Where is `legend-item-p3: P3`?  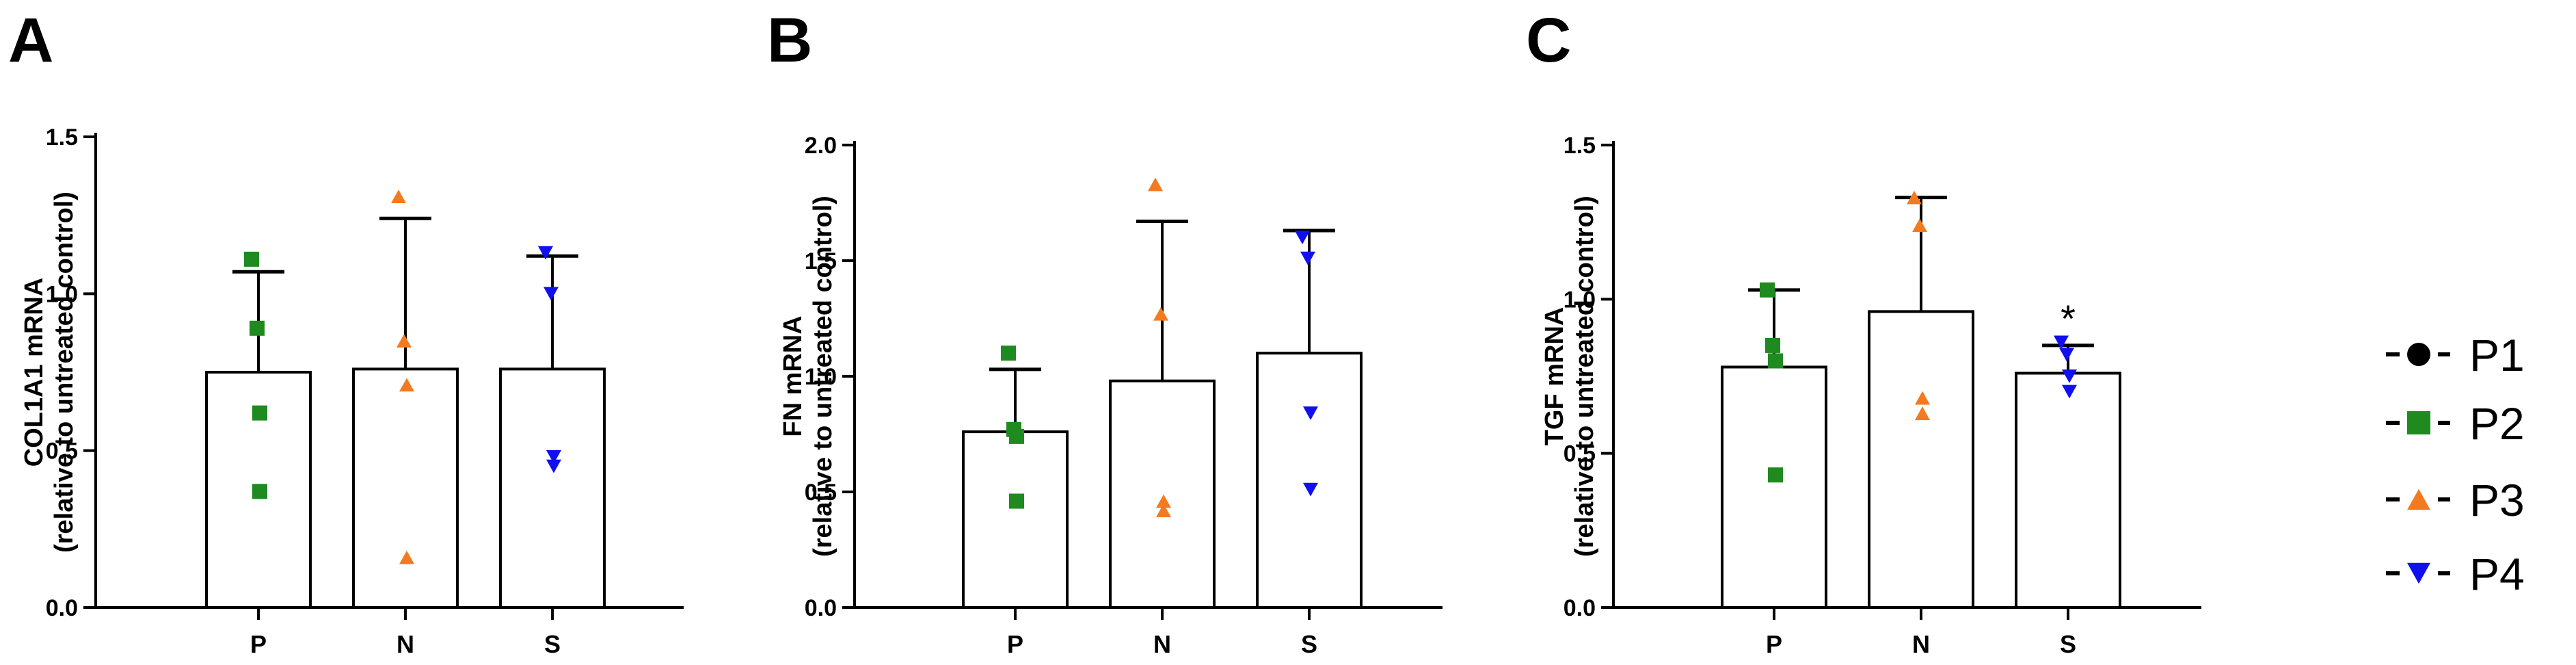
legend-item-p3: P3 is located at coordinates (2455, 500).